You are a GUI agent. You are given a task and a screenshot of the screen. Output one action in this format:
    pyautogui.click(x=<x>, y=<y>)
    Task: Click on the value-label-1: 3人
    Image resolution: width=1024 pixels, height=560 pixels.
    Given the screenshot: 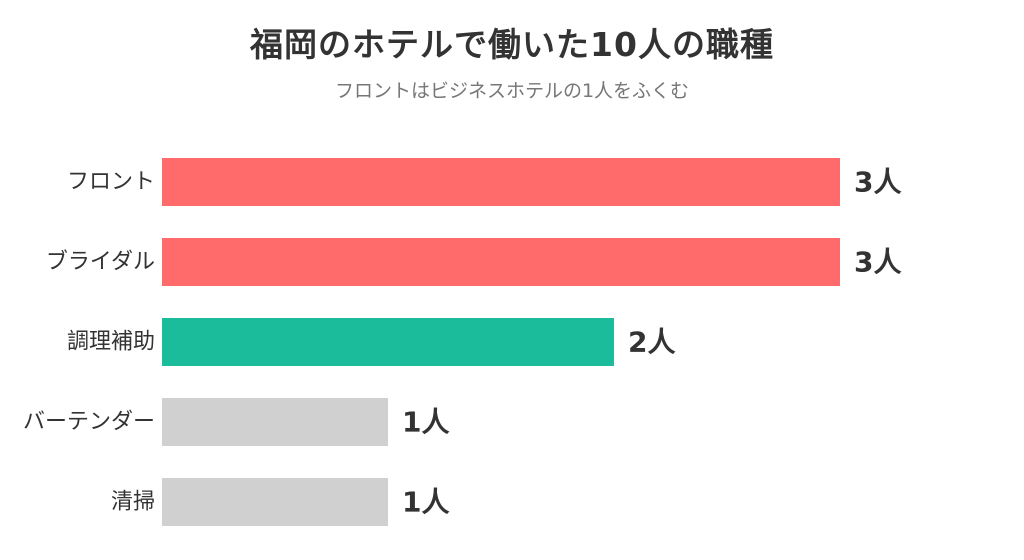 What is the action you would take?
    pyautogui.click(x=877, y=262)
    